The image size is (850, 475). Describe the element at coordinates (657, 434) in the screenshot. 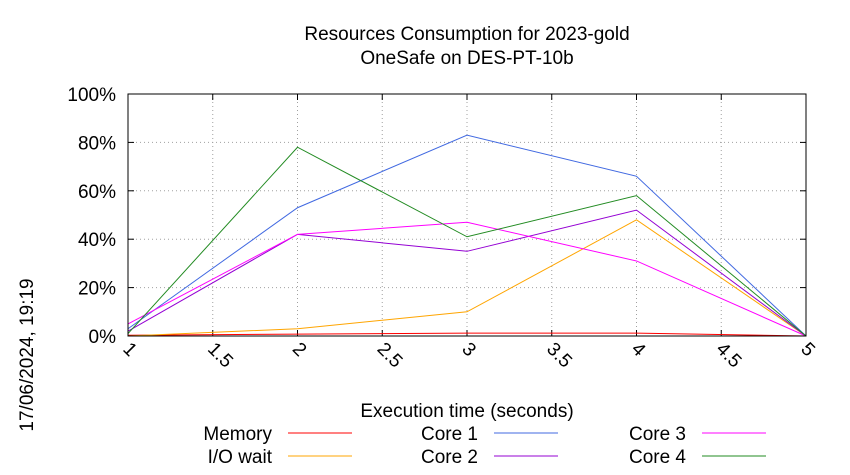

I see `legend-label-core-3: Core 3` at that location.